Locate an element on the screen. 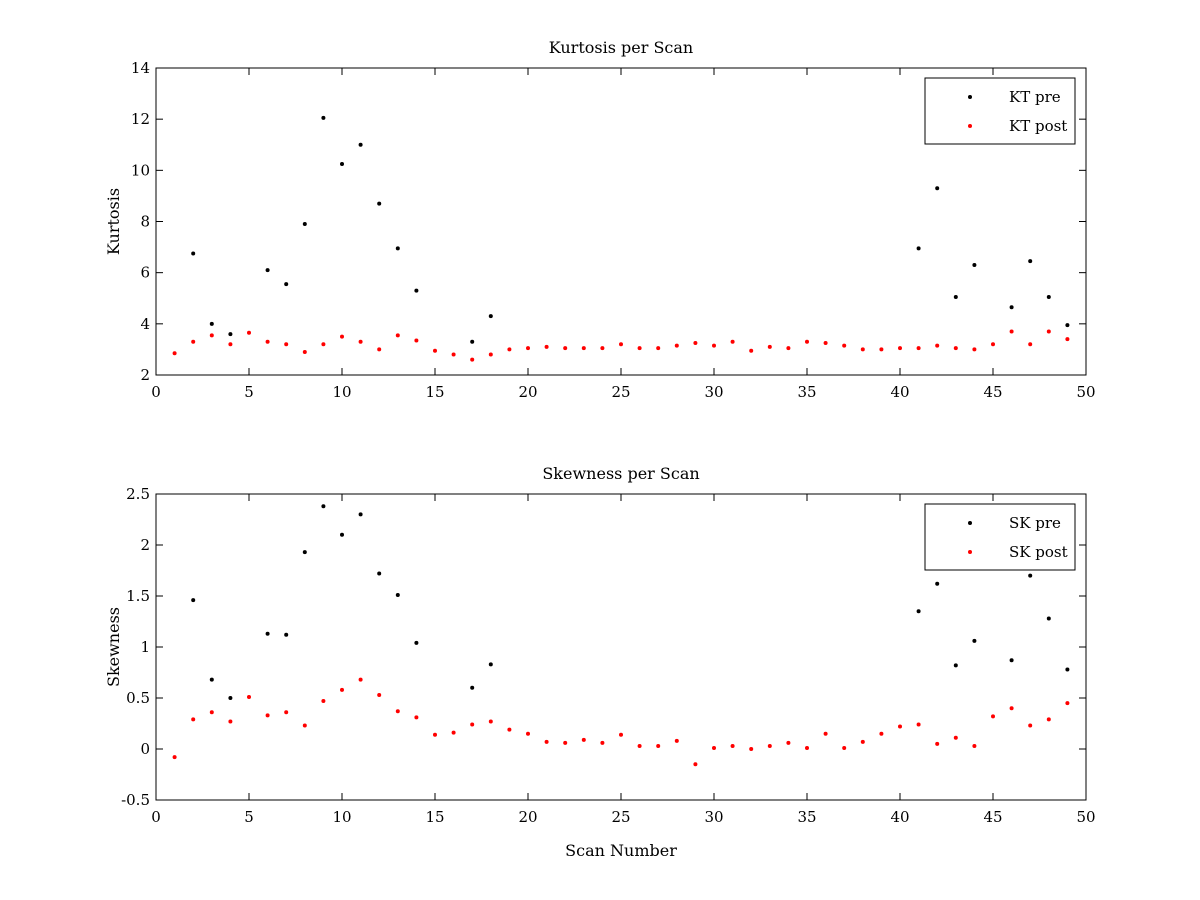 The image size is (1200, 900). kurtosis-y-tick-label: 12 is located at coordinates (140, 119).